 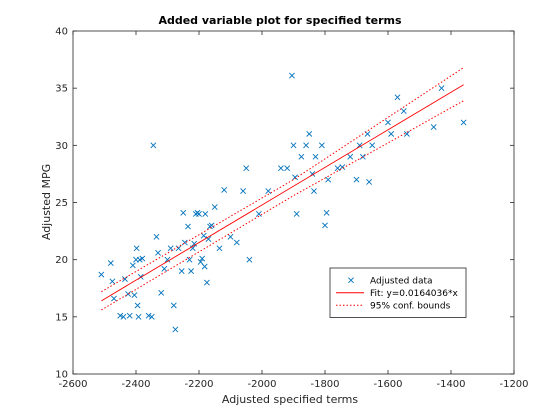 I want to click on legend-item: Adjusted data, so click(x=390, y=281).